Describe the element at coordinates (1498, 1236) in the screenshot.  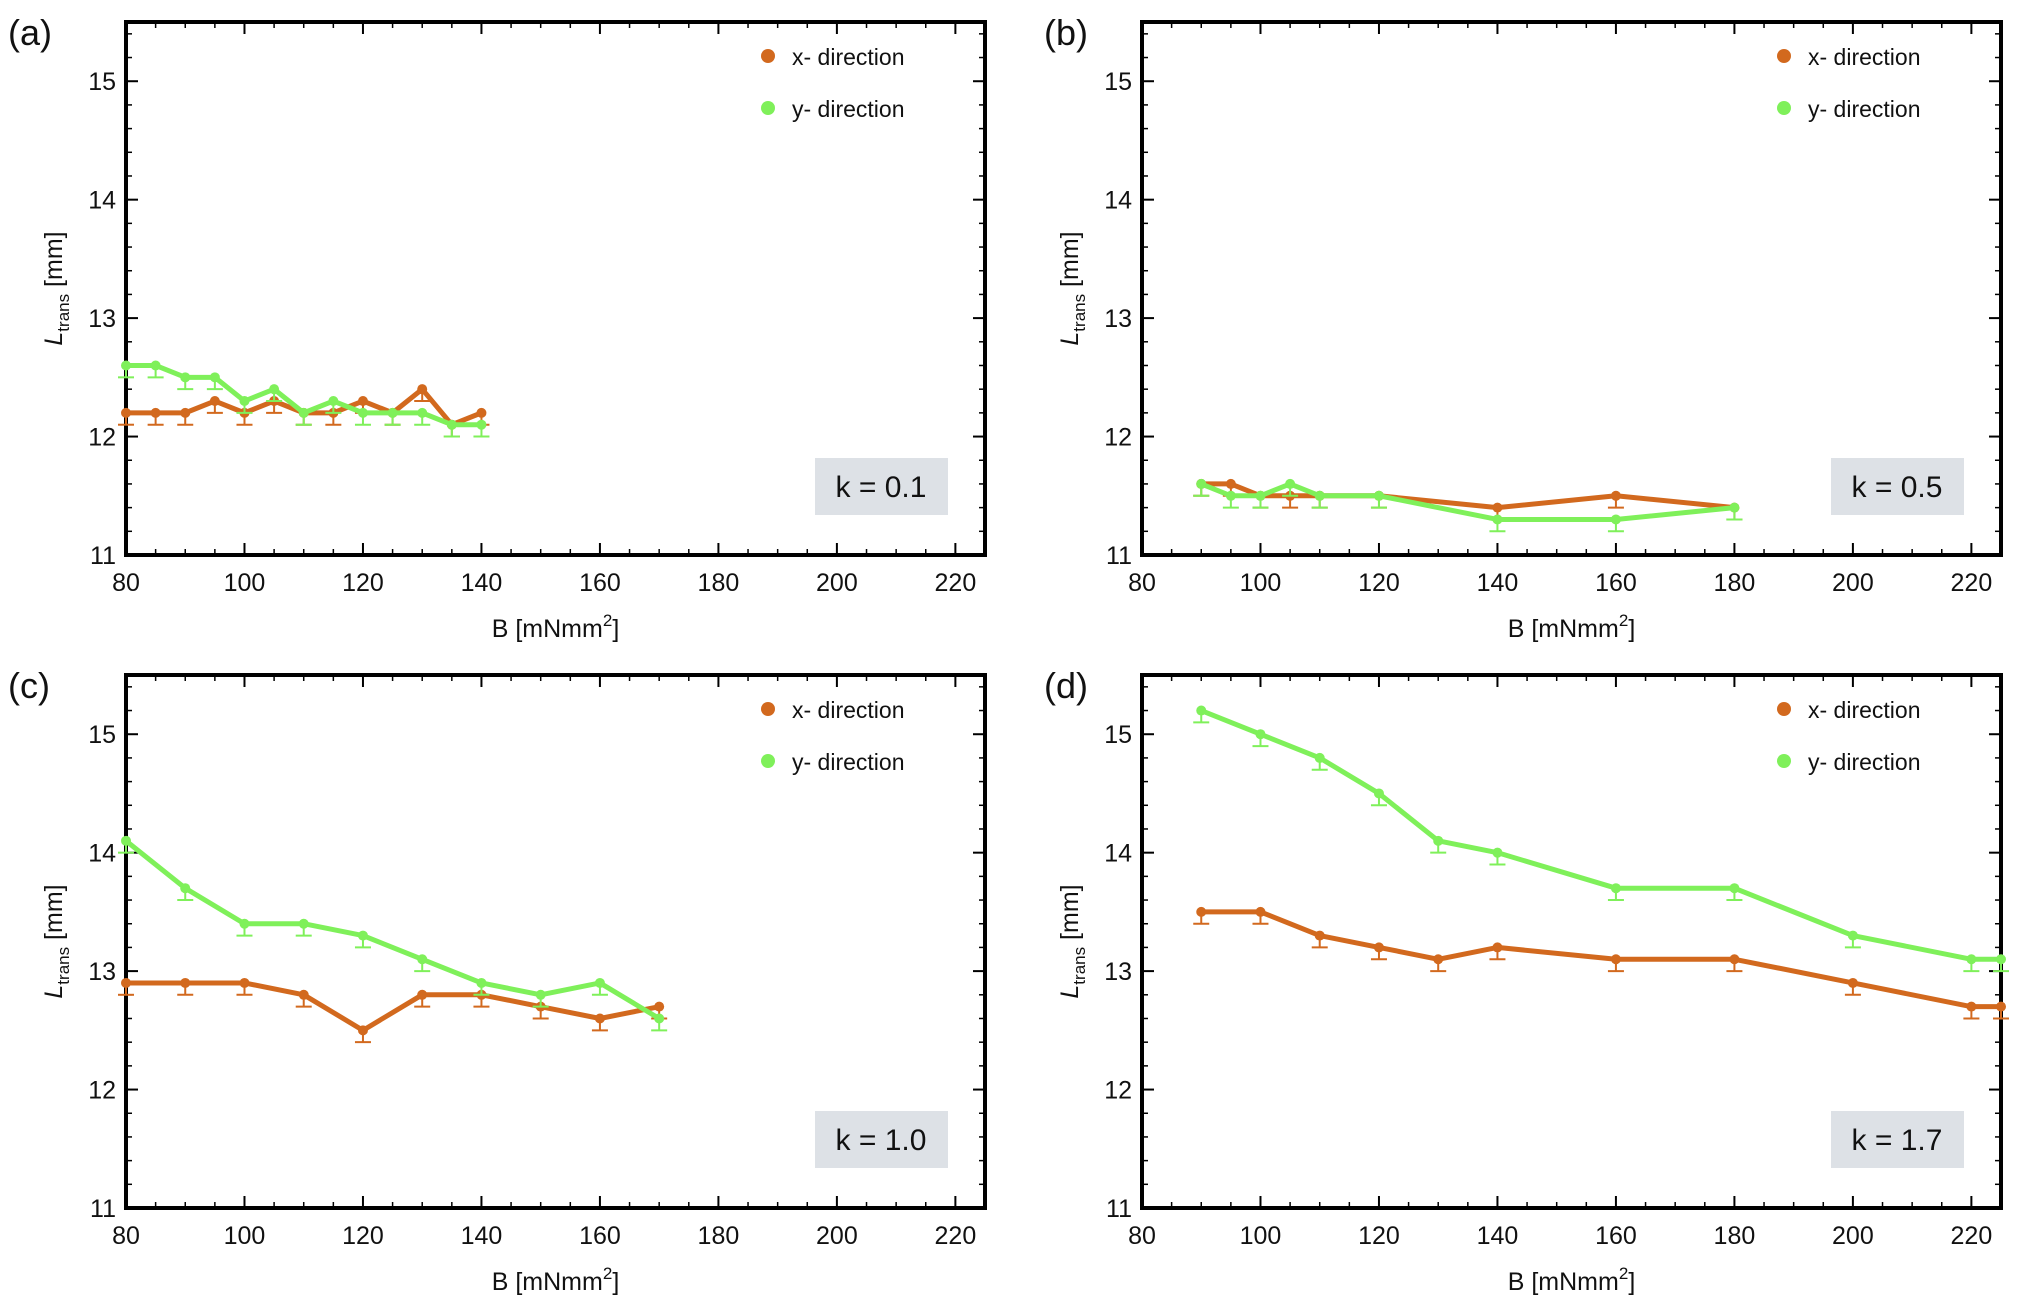
I see `x-tick-label: 140` at that location.